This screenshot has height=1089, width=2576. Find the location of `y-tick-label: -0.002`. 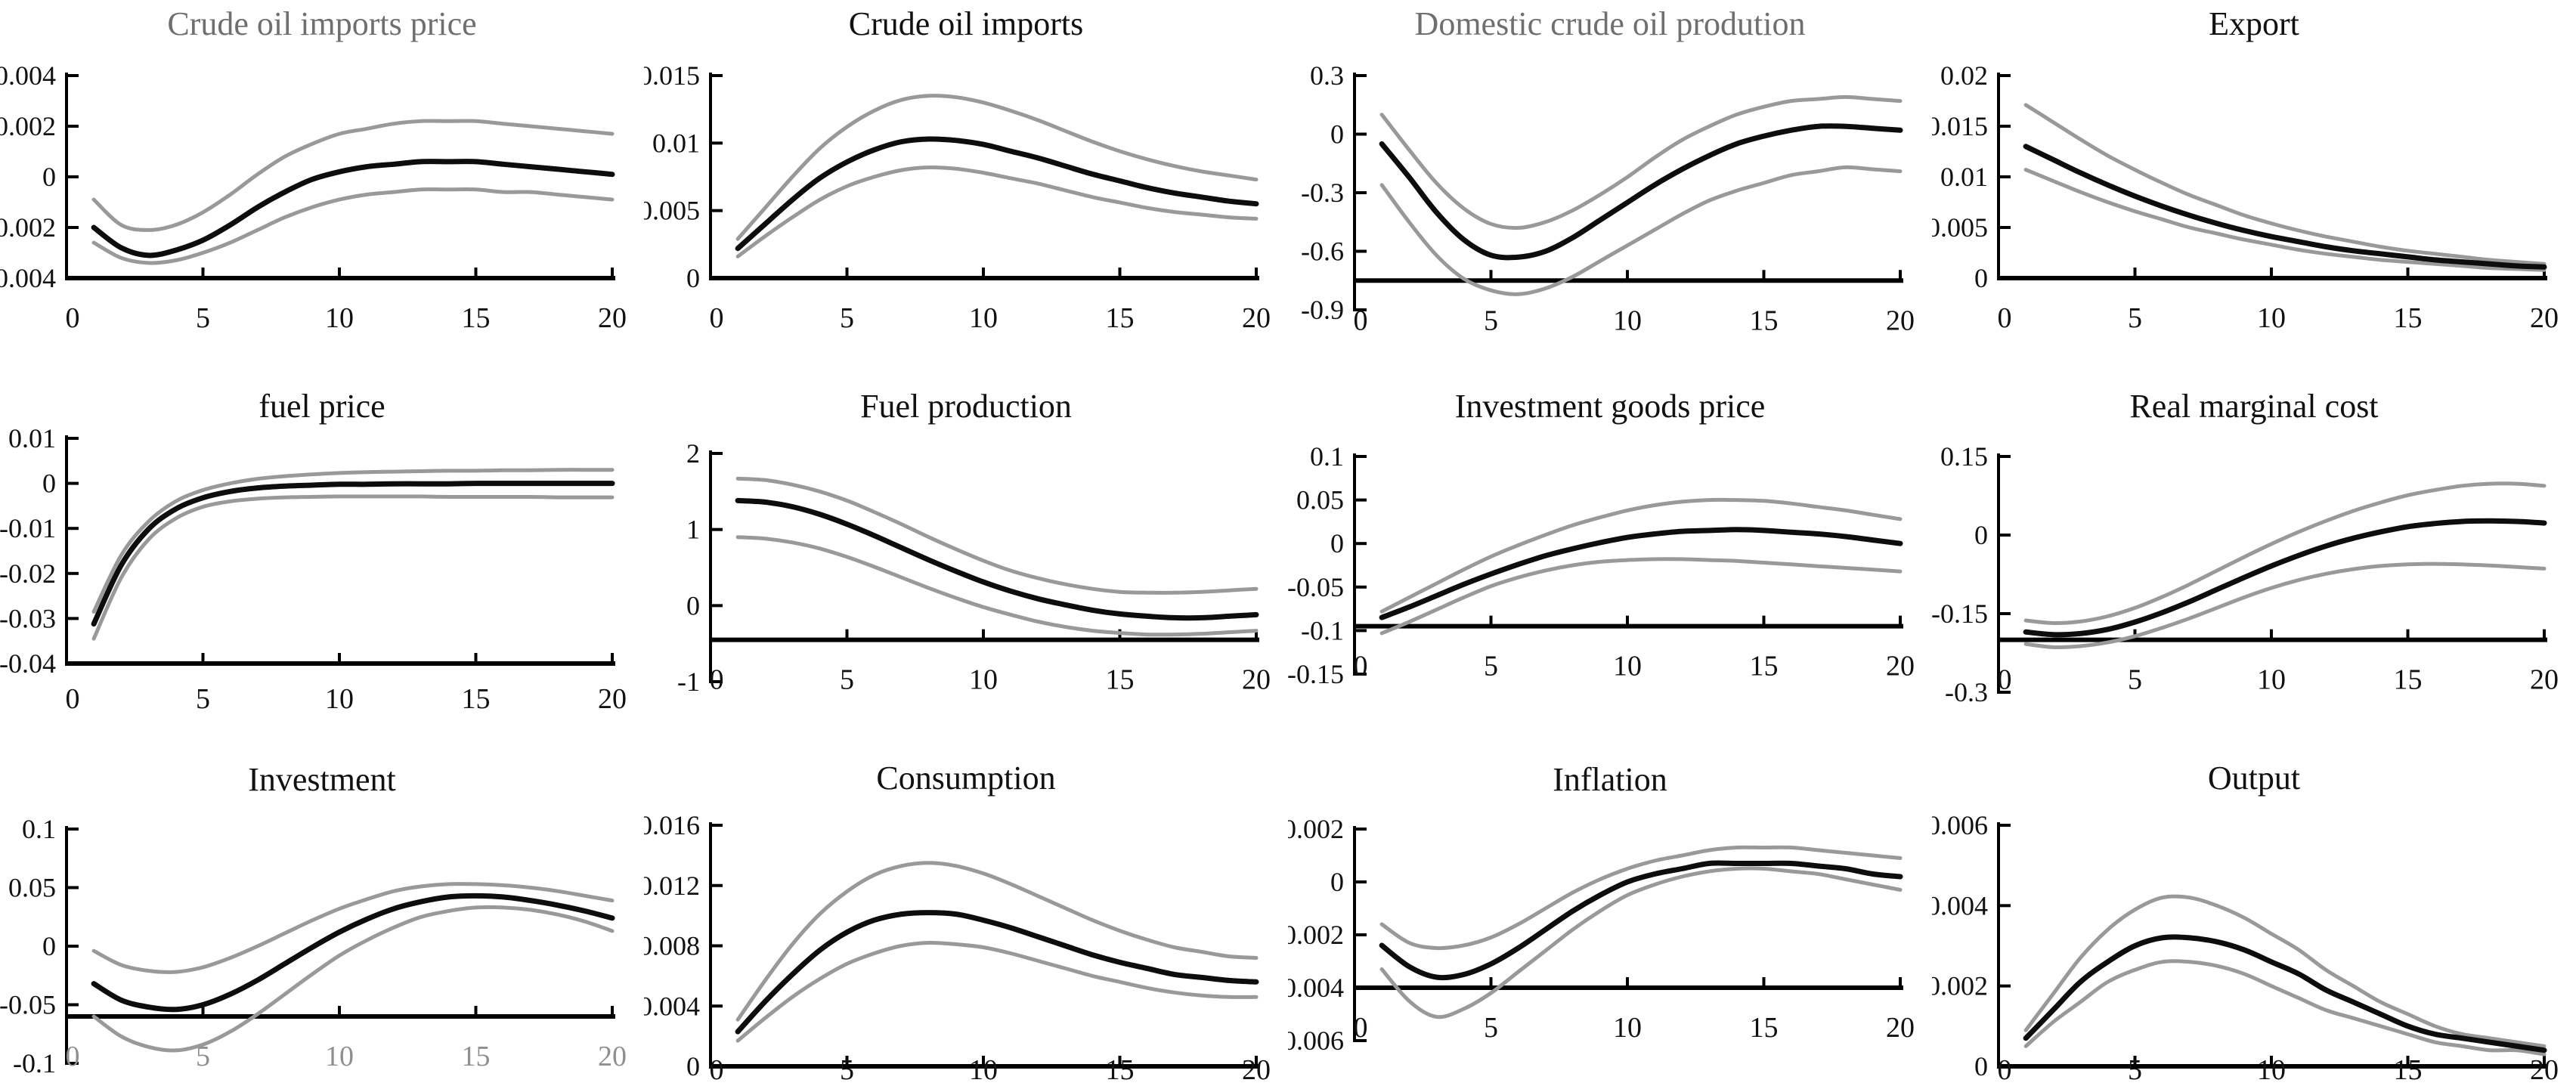

y-tick-label: -0.002 is located at coordinates (1316, 935).